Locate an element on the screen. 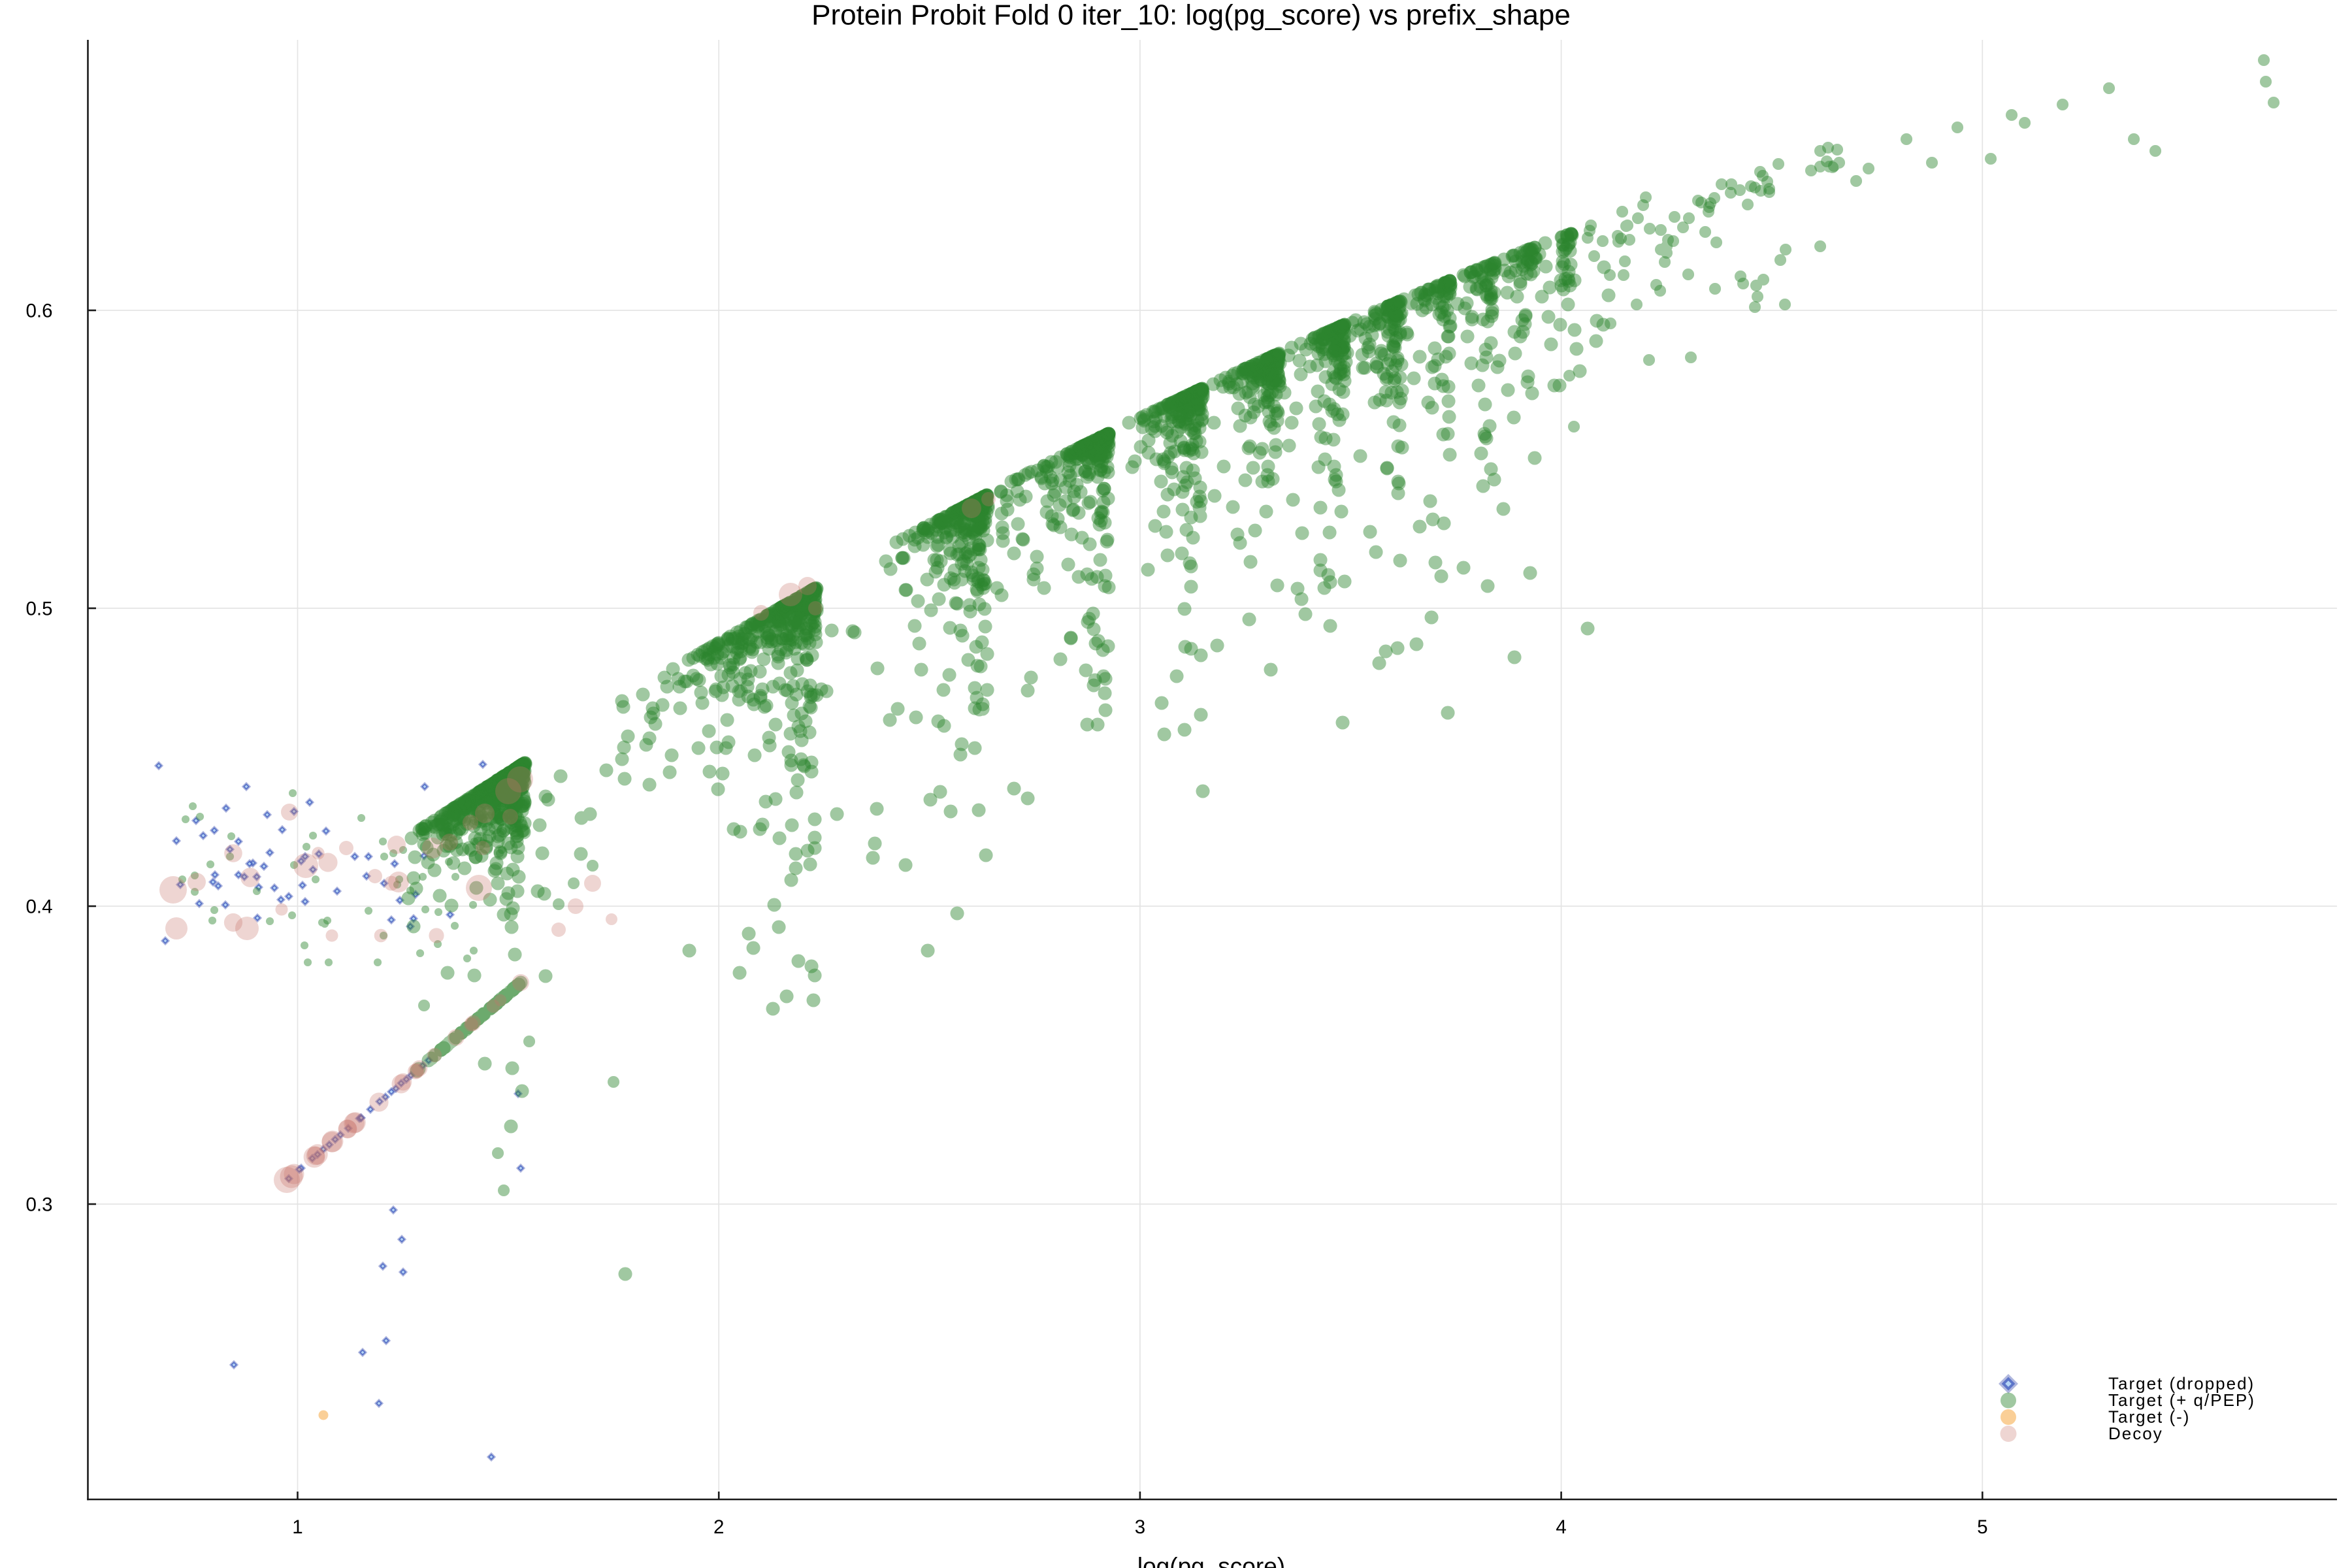 Image resolution: width=2352 pixels, height=1568 pixels. svg-text: 0.6 is located at coordinates (38, 311).